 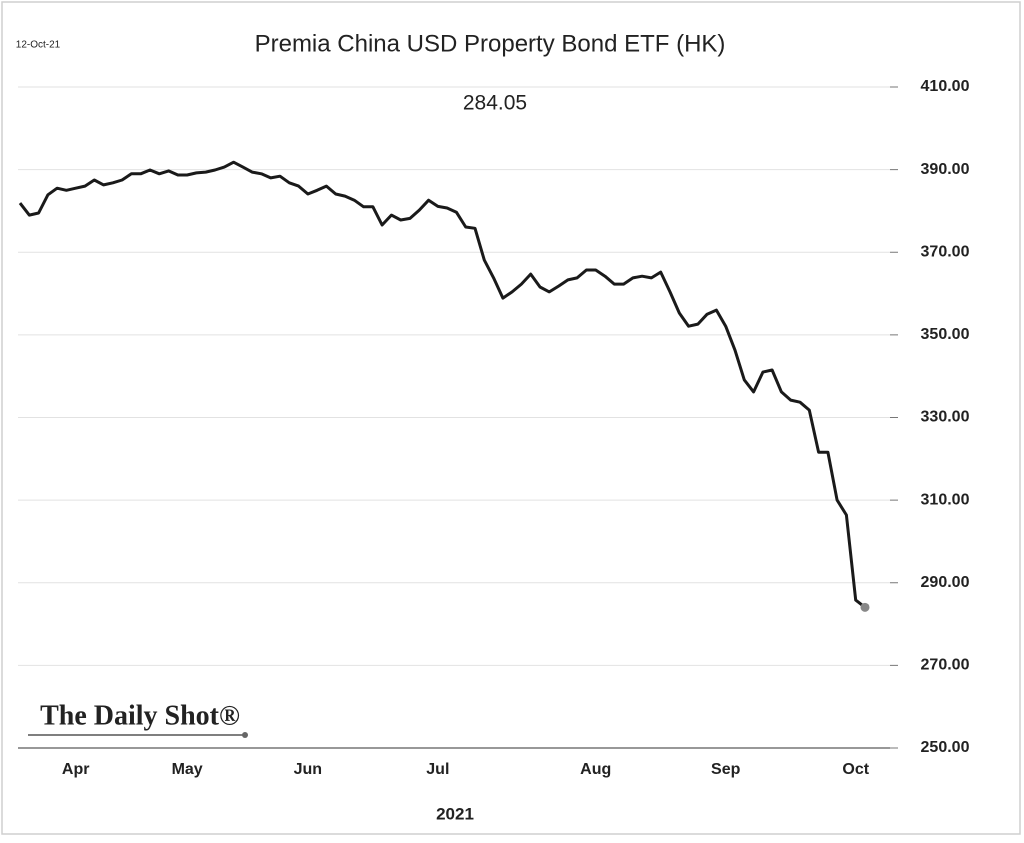 What do you see at coordinates (945, 747) in the screenshot?
I see `y-tick-label: 250.00` at bounding box center [945, 747].